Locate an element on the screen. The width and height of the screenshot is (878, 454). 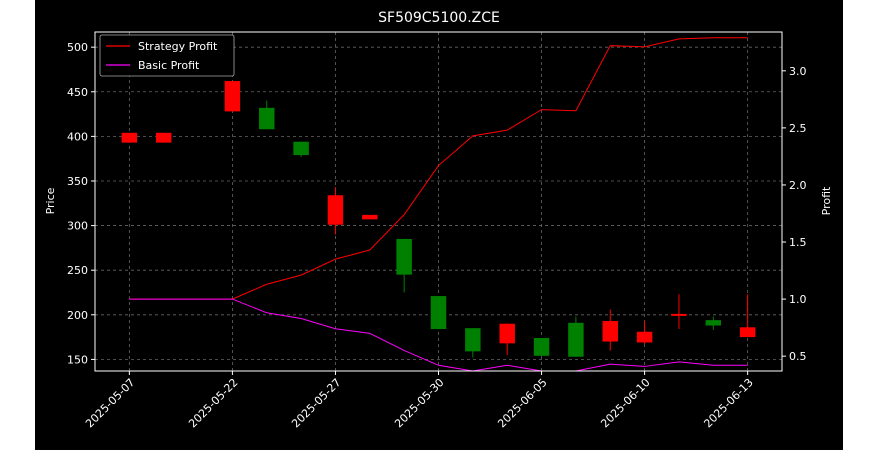
y-axis-label-left: Price is located at coordinates (50, 200).